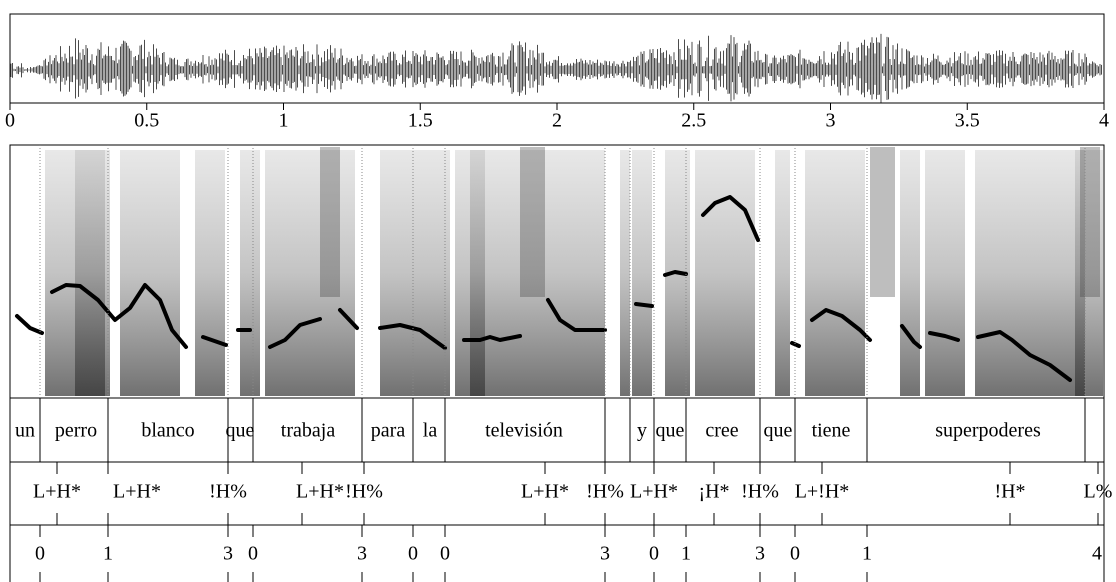 The width and height of the screenshot is (1116, 582). Describe the element at coordinates (167, 431) in the screenshot. I see `word-label: blanco` at that location.